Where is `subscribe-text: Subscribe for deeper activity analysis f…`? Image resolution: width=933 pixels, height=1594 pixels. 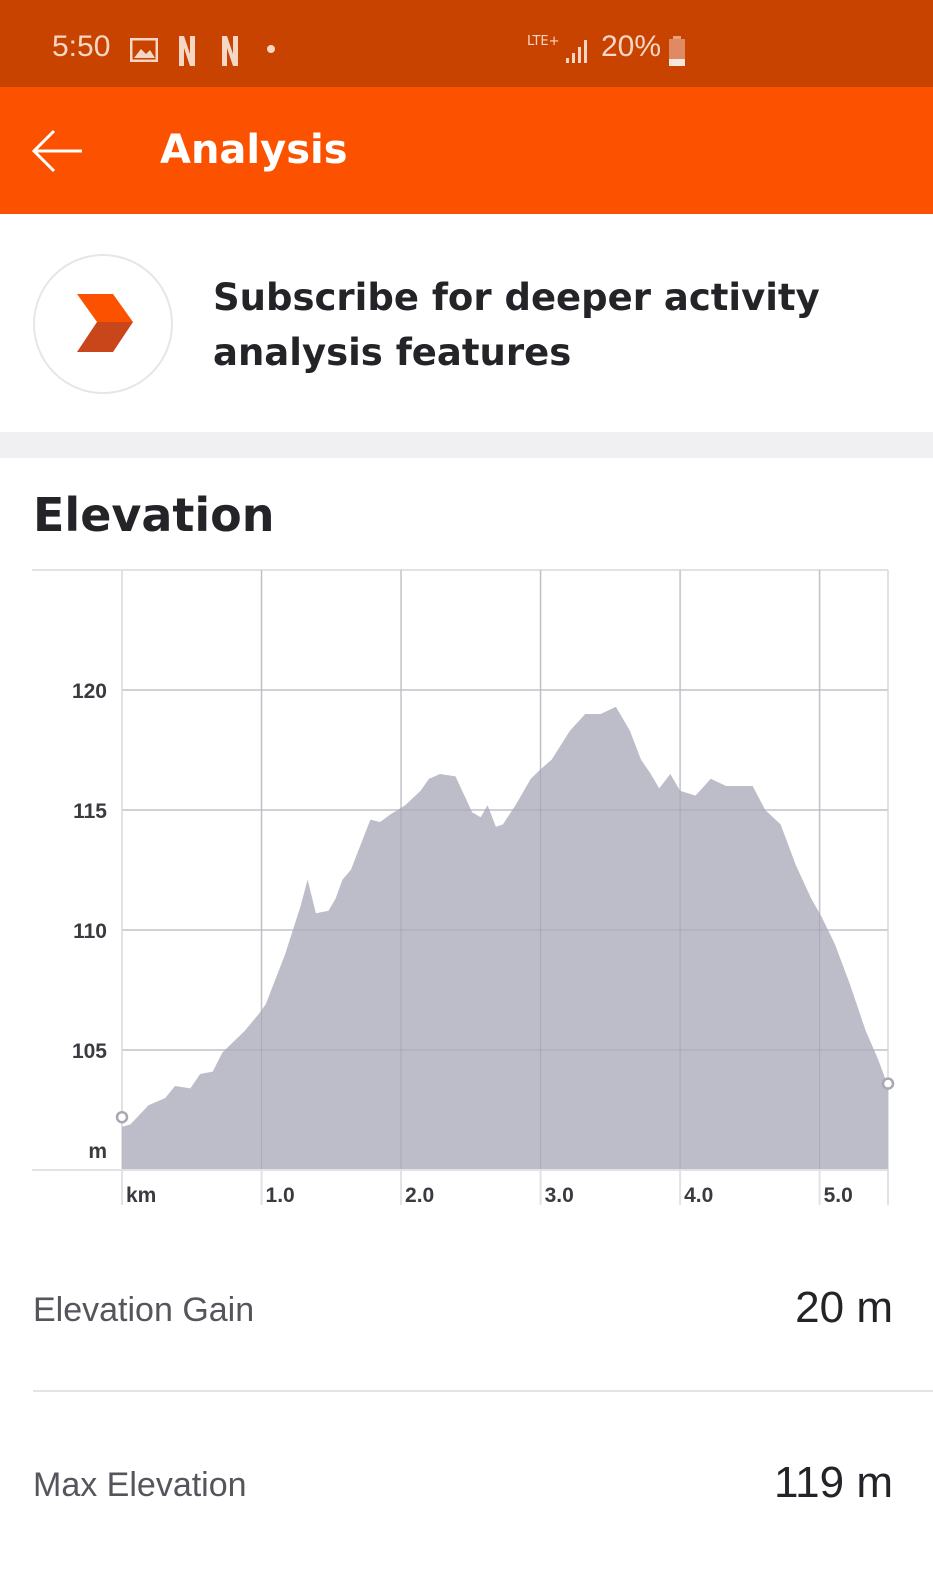 subscribe-text: Subscribe for deeper activity analysis f… is located at coordinates (516, 325).